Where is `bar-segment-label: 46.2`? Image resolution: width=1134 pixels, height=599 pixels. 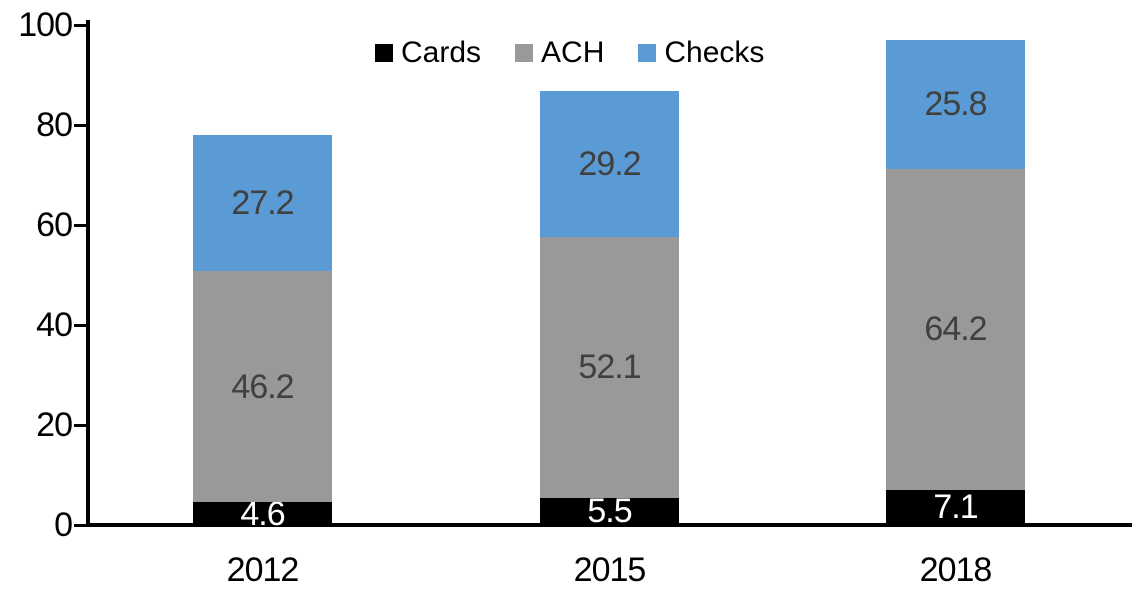
bar-segment-label: 46.2 is located at coordinates (262, 386).